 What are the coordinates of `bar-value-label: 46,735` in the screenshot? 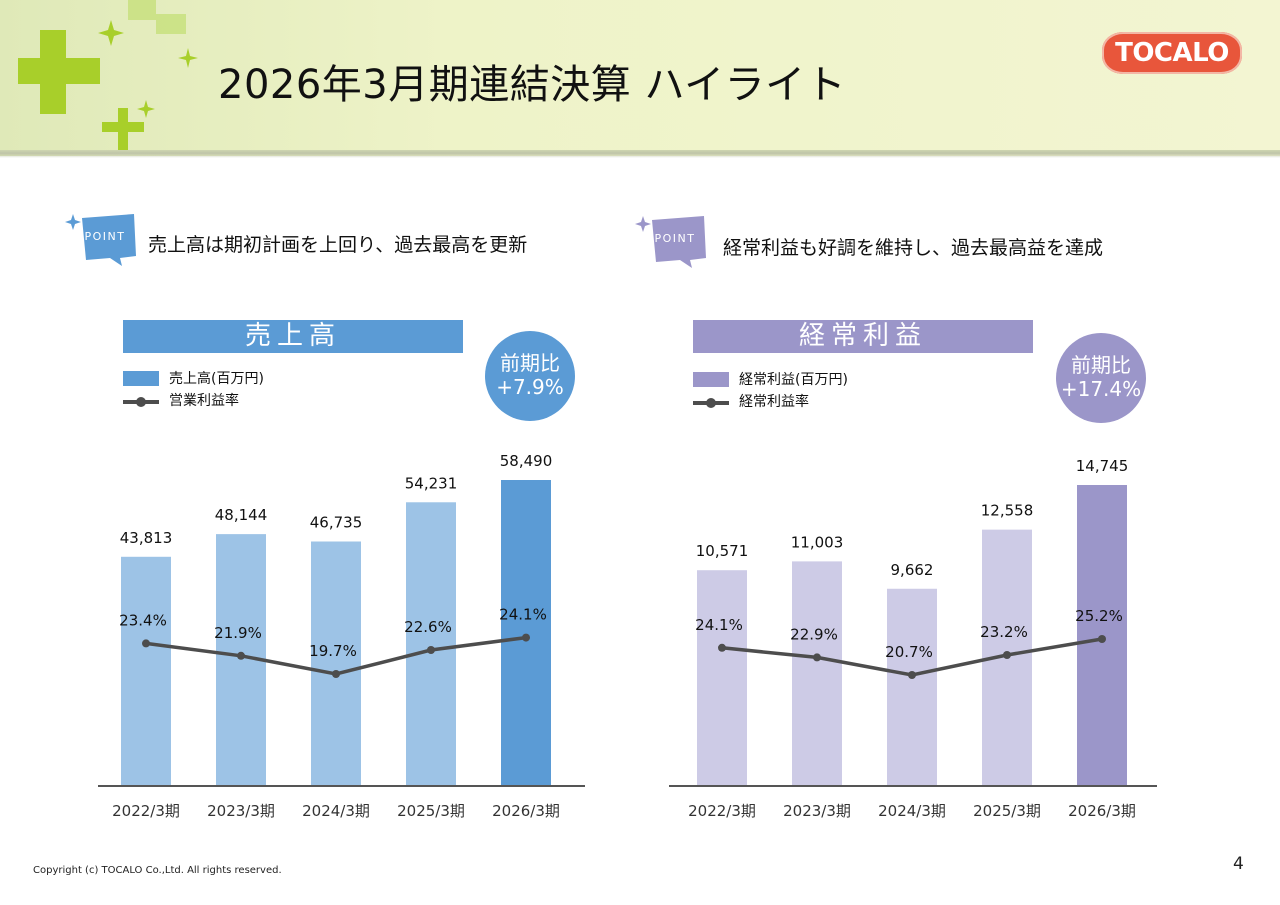 It's located at (336, 522).